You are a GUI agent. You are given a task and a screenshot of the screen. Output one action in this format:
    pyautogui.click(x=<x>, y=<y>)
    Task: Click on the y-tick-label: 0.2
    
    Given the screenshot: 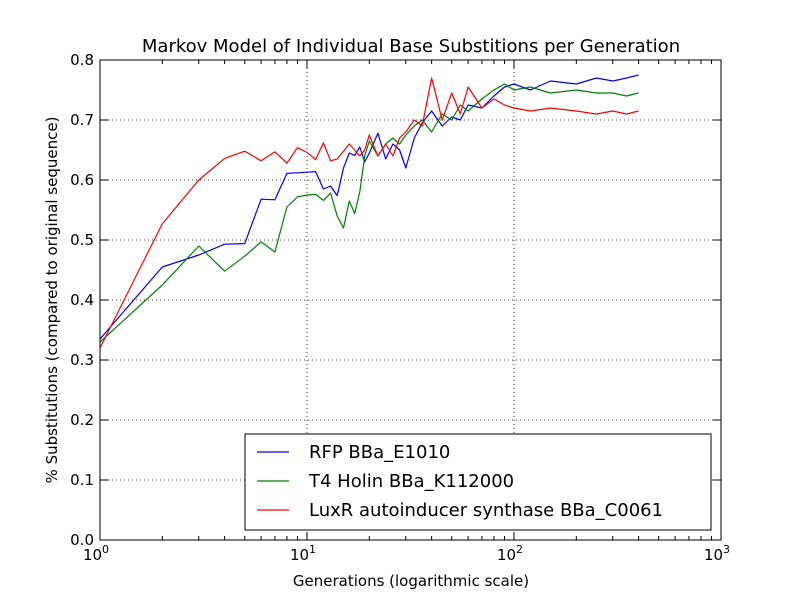 What is the action you would take?
    pyautogui.click(x=82, y=420)
    